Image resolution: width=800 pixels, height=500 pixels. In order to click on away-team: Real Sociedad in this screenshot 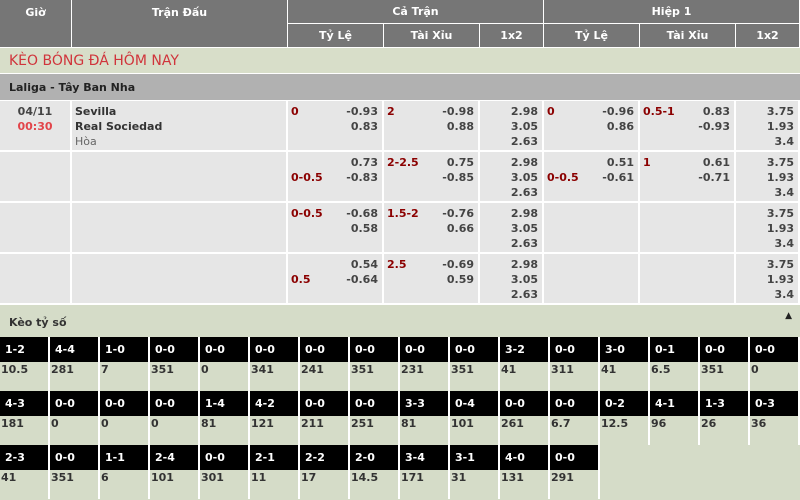, I will do `click(119, 126)`.